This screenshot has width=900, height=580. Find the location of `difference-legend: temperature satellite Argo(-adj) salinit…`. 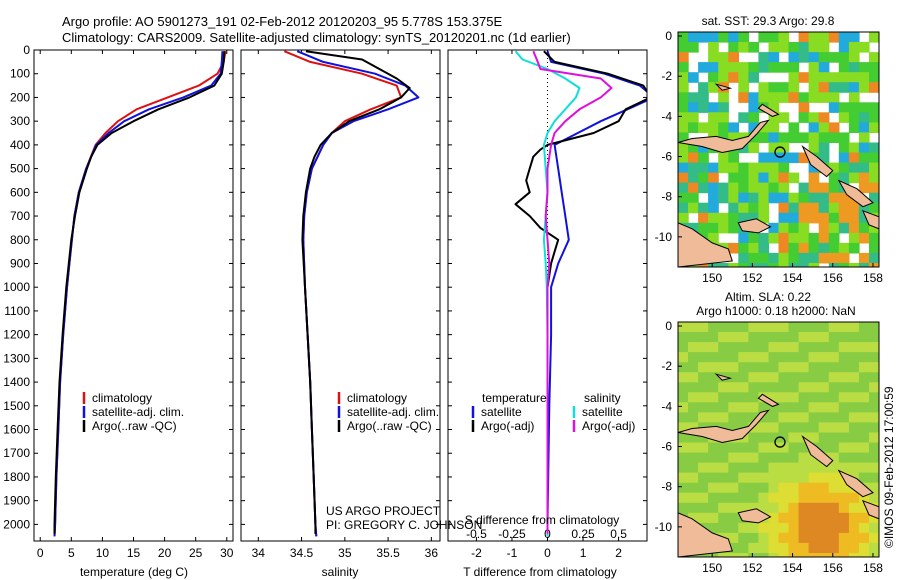

difference-legend: temperature satellite Argo(-adj) salinit… is located at coordinates (553, 412).